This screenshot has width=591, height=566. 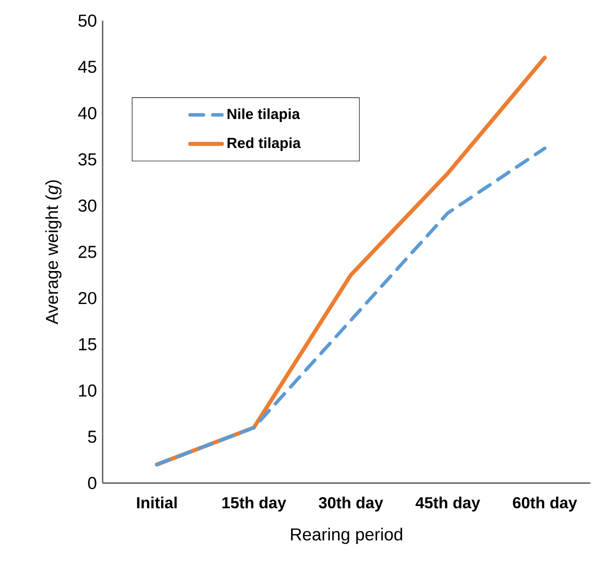 I want to click on legend-label: Nile tilapia, so click(x=264, y=115).